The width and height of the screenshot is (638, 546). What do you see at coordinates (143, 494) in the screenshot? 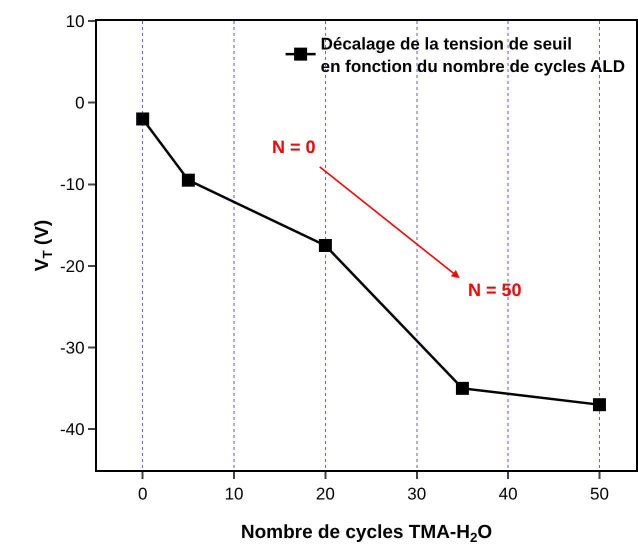
I see `x-tick-label: 0` at bounding box center [143, 494].